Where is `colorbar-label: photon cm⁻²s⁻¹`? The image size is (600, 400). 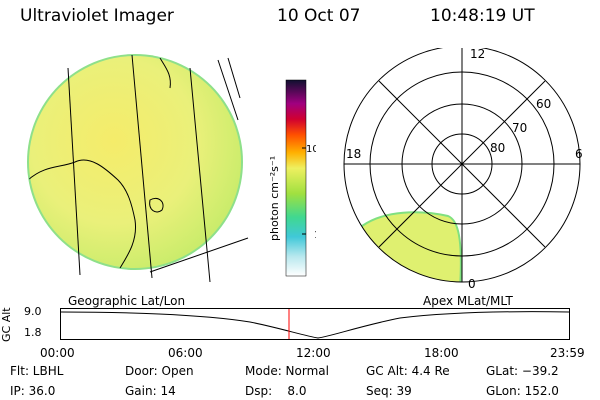
colorbar-label: photon cm⁻²s⁻¹ is located at coordinates (274, 198).